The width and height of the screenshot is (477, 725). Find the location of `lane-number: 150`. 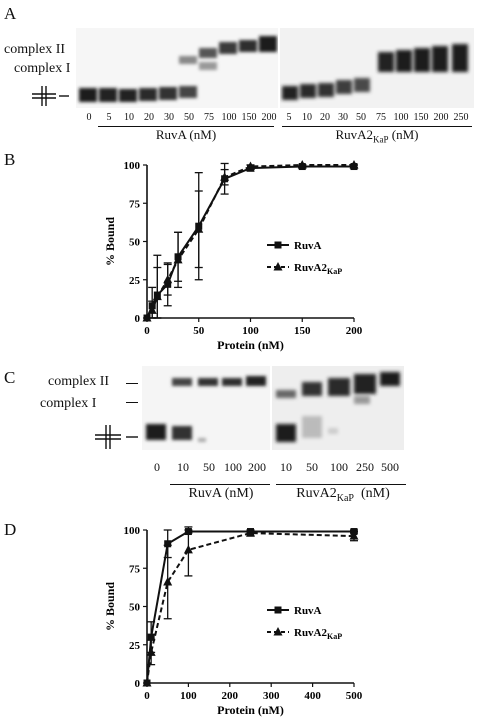

lane-number: 150 is located at coordinates (249, 117).